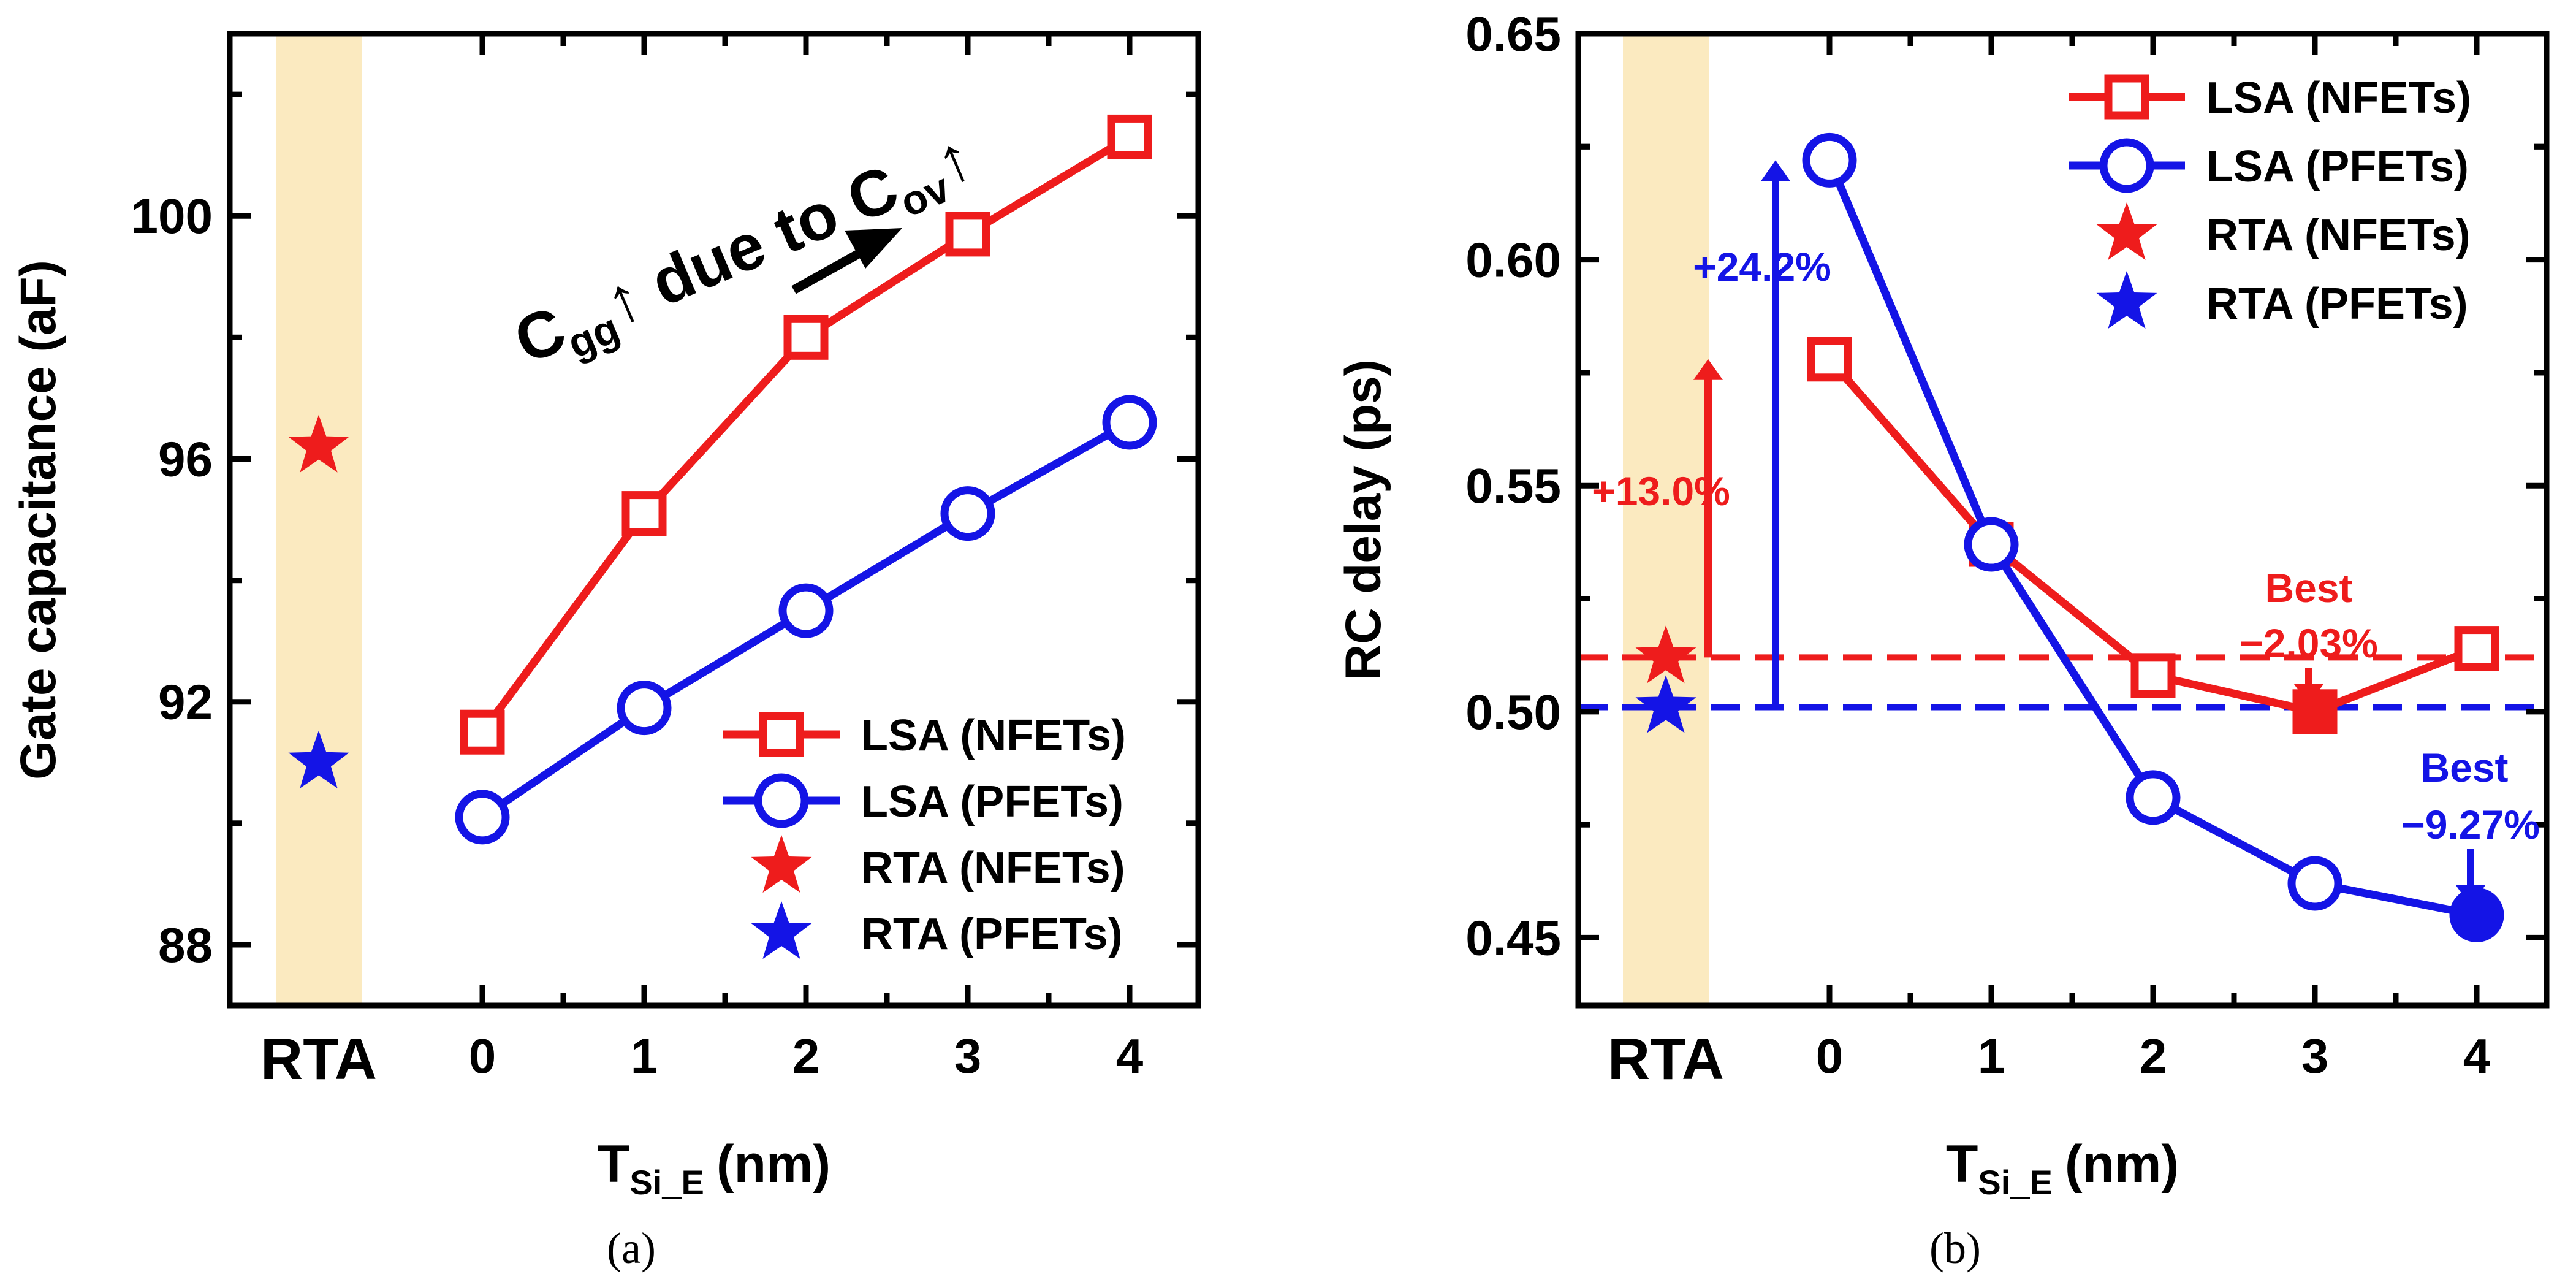  I want to click on y-tick-label: 0.50, so click(1513, 712).